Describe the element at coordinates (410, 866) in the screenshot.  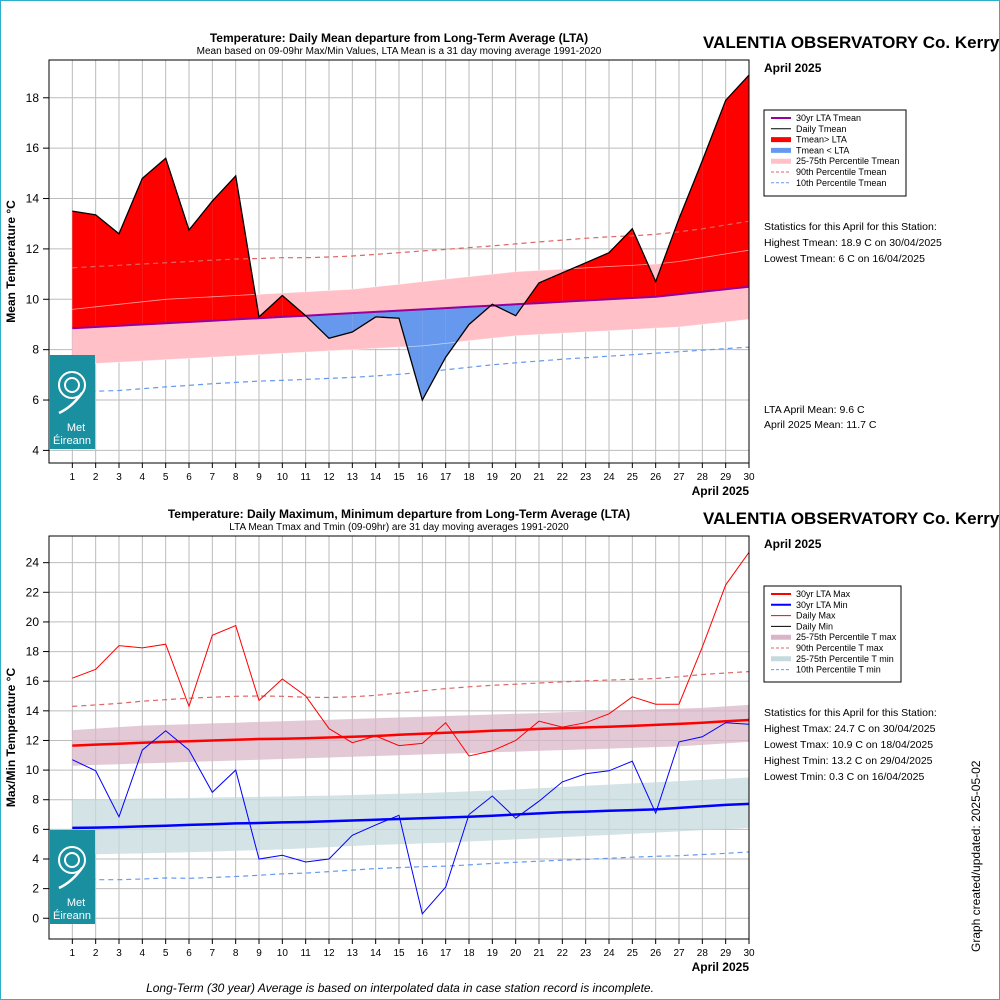
I see `line-10th-percentile-tmin` at that location.